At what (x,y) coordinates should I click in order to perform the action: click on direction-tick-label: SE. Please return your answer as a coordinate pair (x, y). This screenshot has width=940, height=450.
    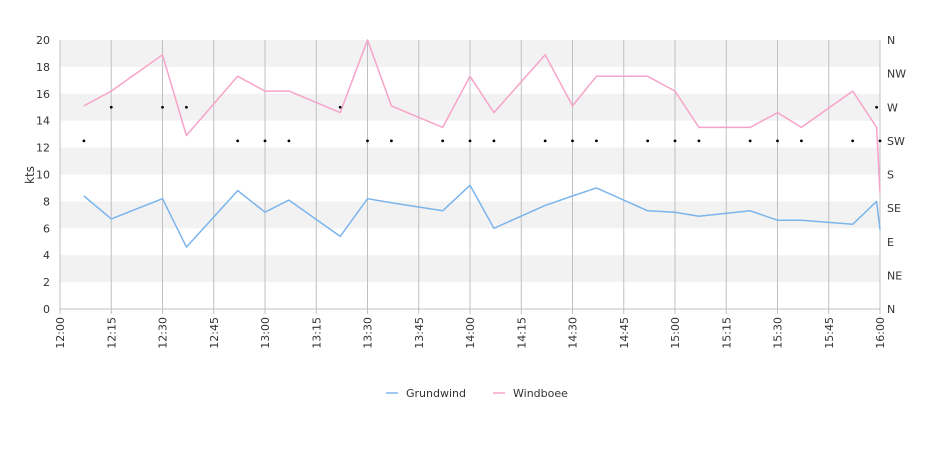
    Looking at the image, I should click on (894, 208).